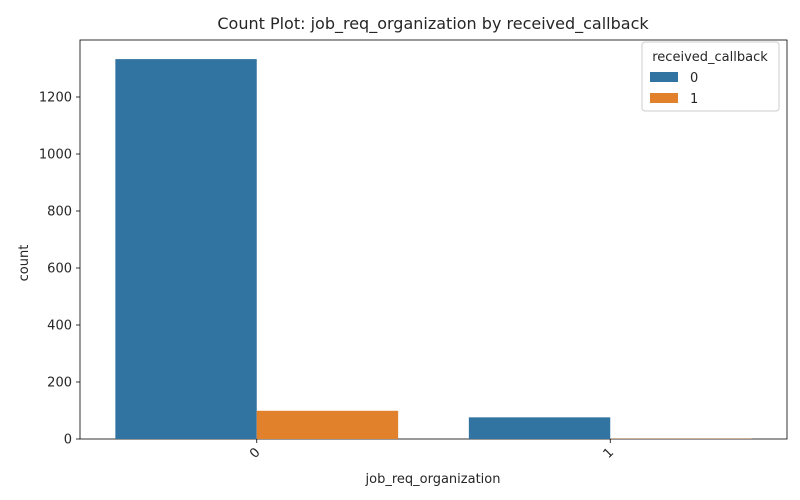 This screenshot has height=500, width=800. What do you see at coordinates (694, 99) in the screenshot?
I see `legend-label-1: 1` at bounding box center [694, 99].